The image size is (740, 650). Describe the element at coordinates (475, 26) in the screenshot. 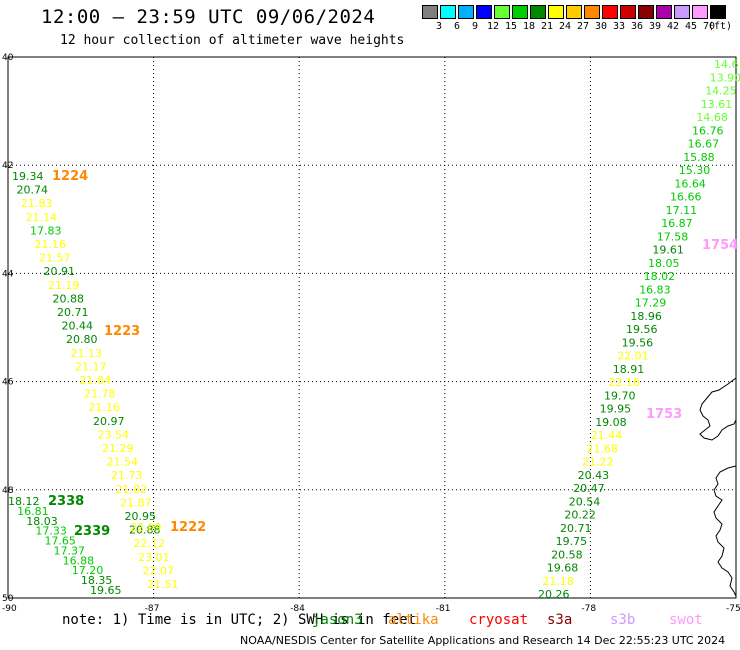

I see `legend-label: 9` at that location.